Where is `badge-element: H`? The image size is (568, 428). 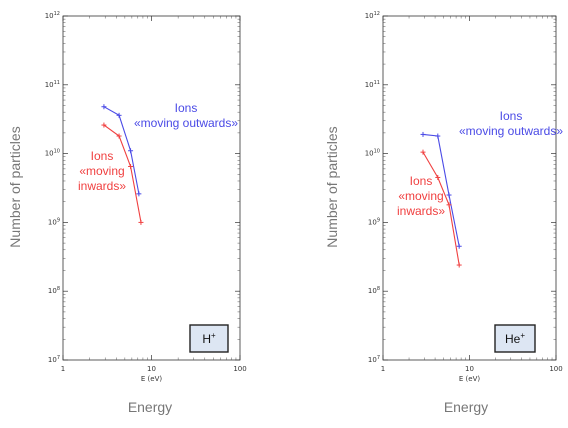
badge-element: H is located at coordinates (206, 339).